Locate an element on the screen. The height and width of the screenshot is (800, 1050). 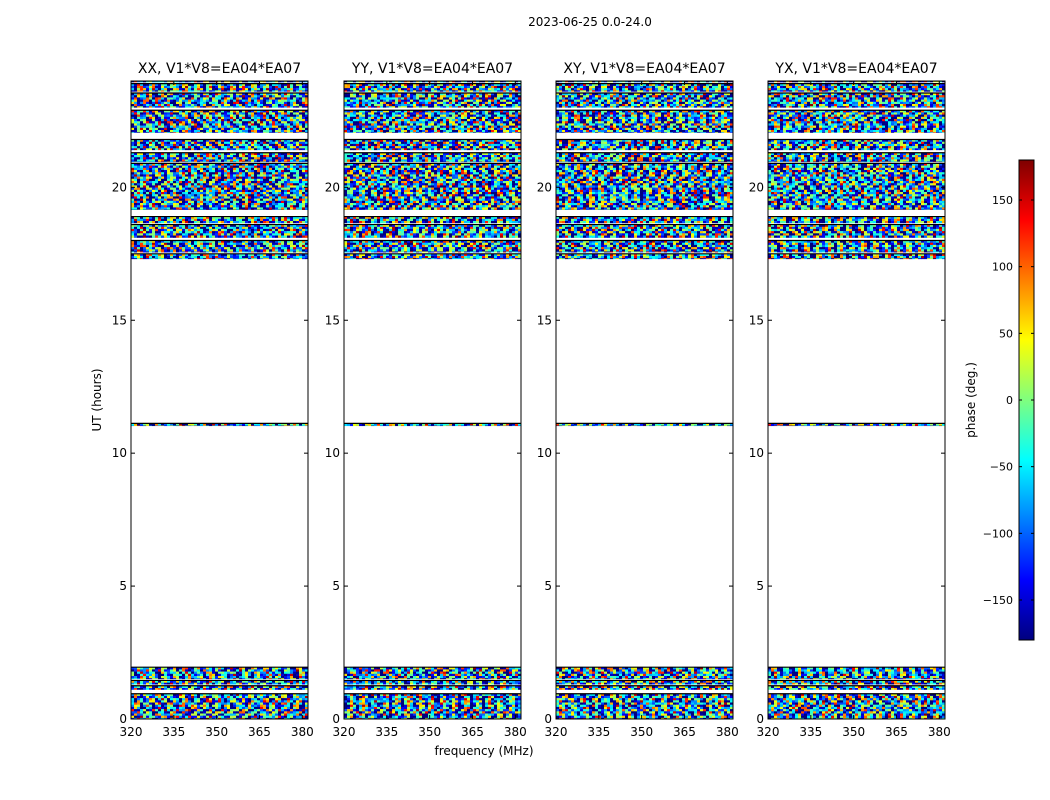
panel-title: YX, V1*V8=EA04*EA07 is located at coordinates (855, 69).